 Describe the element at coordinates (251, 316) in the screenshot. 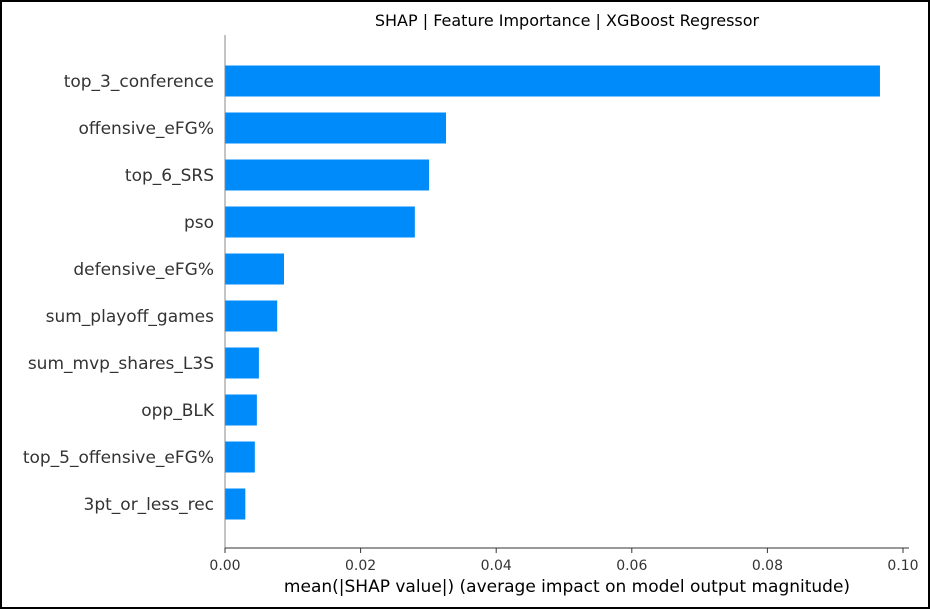

I see `bar-sum_playoff_games` at that location.